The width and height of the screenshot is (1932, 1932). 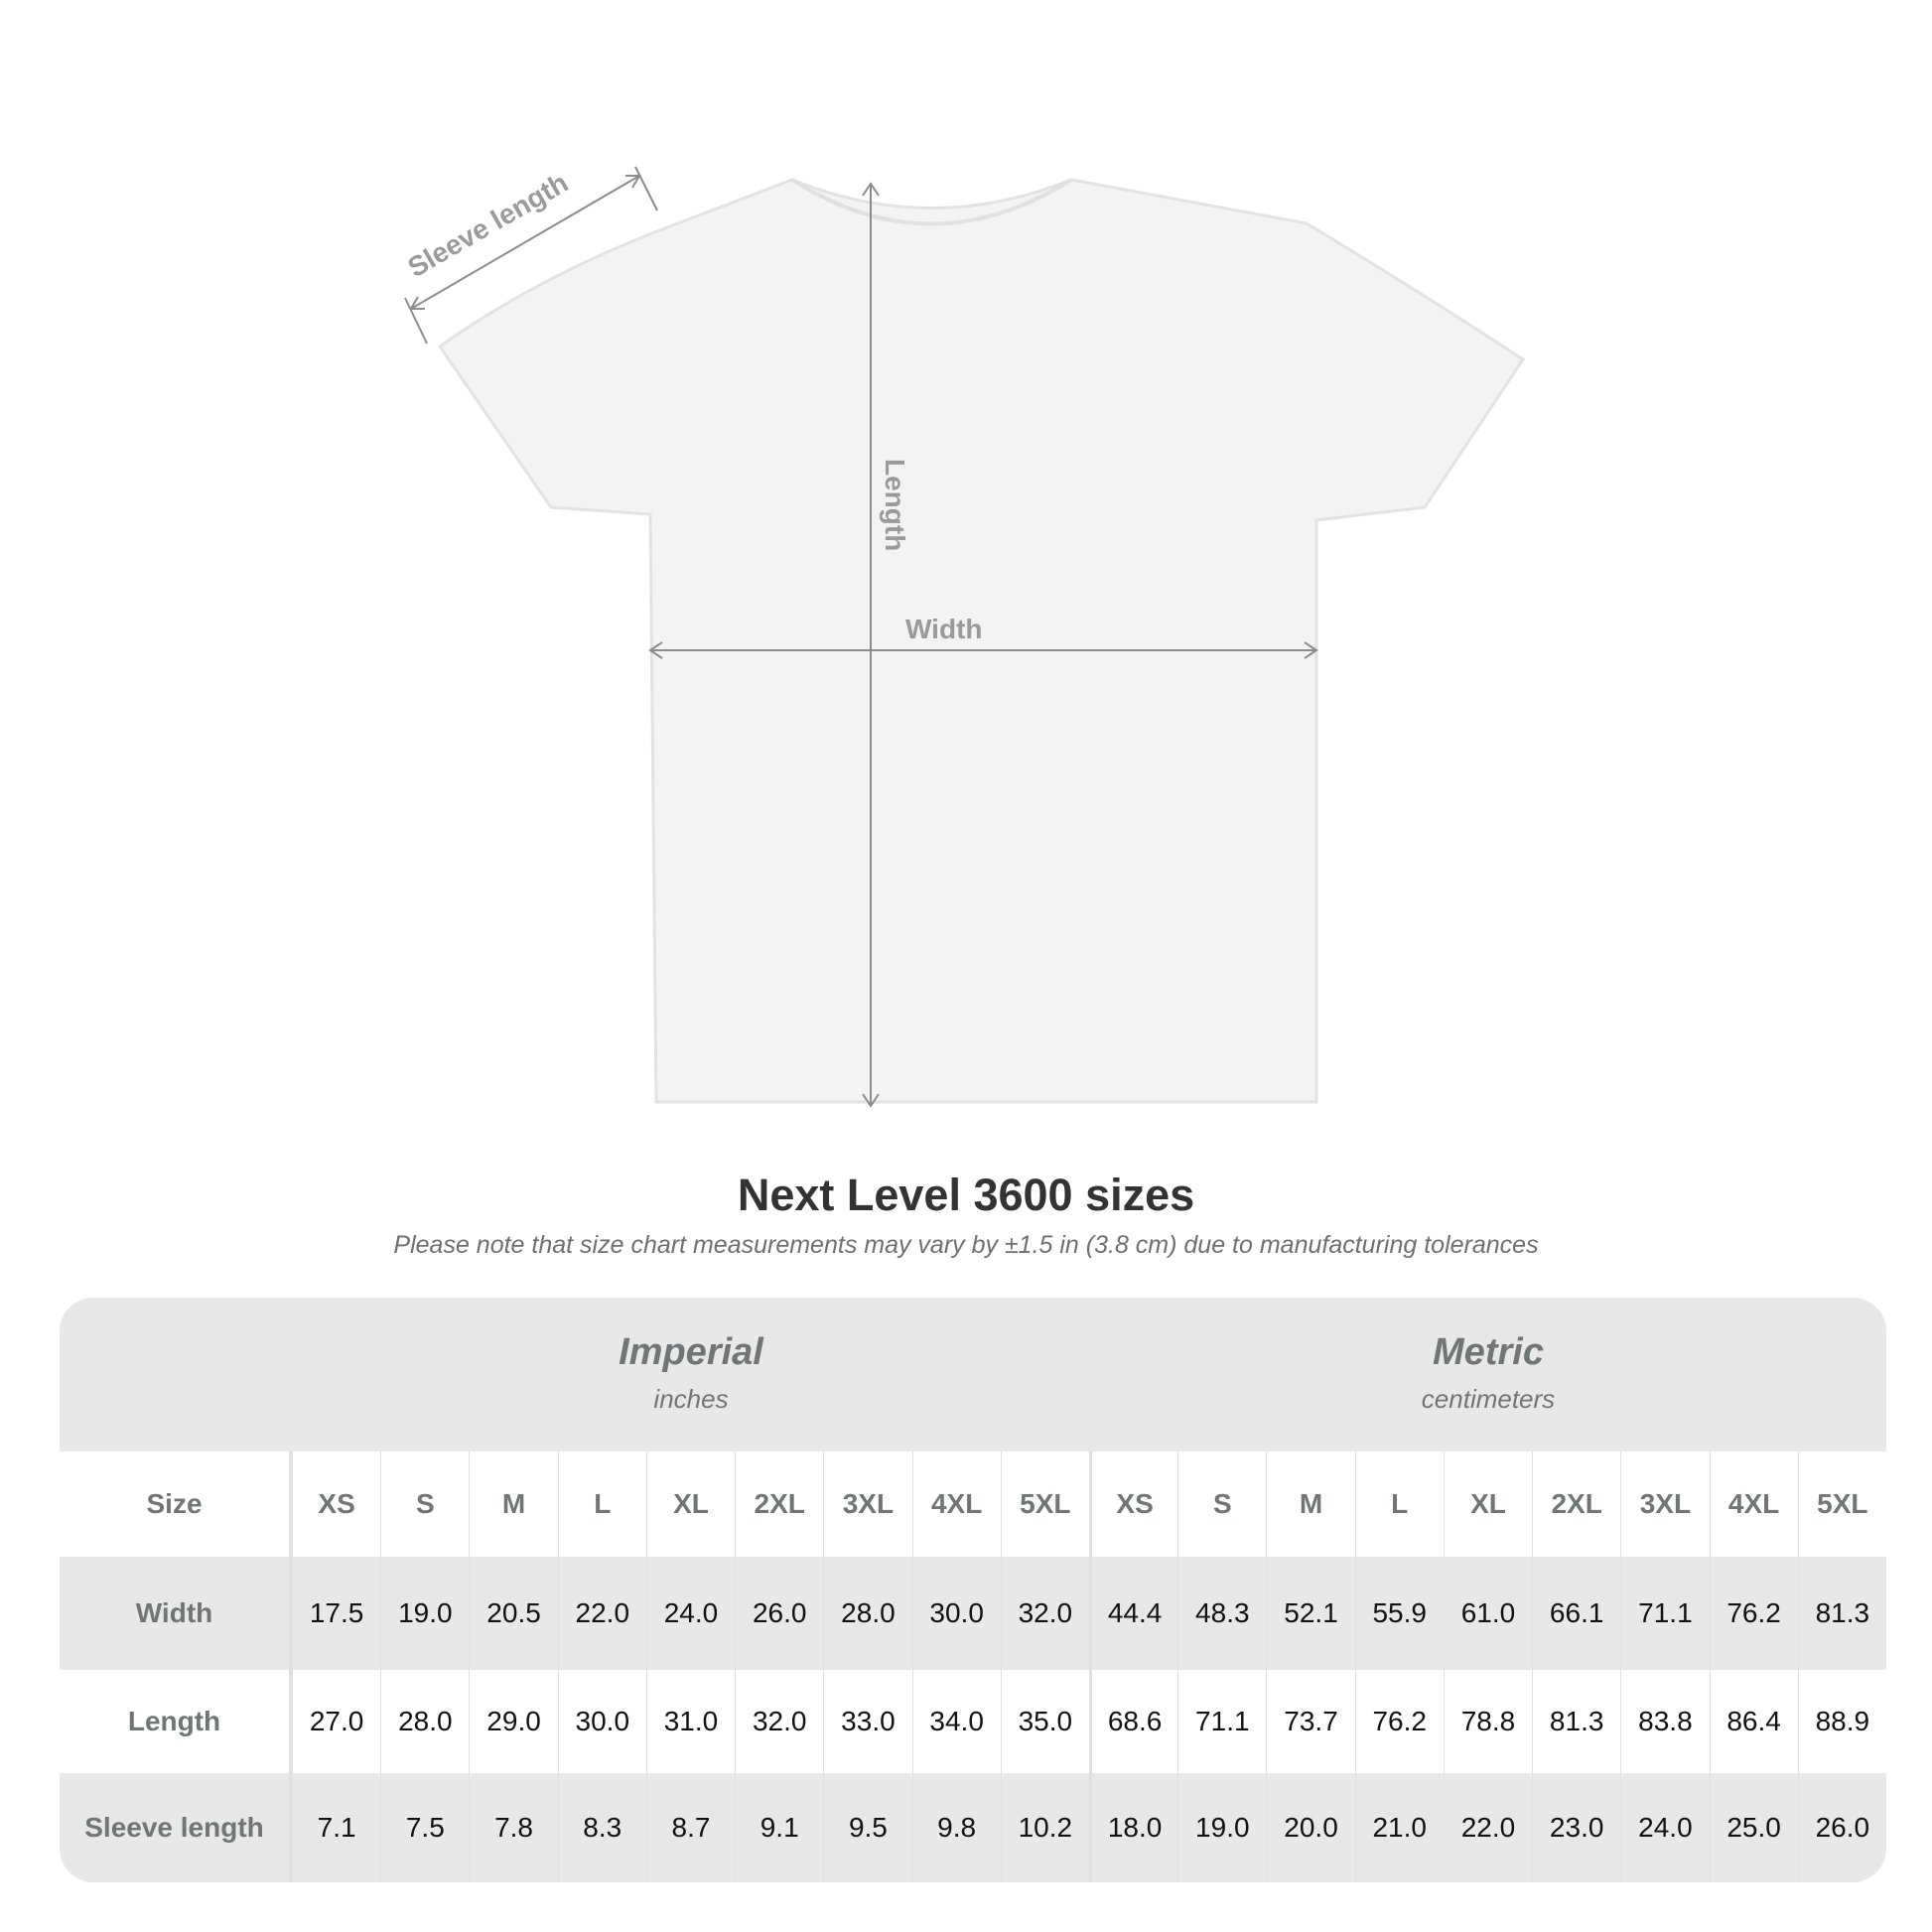 I want to click on imperial-title: Imperial, so click(x=691, y=1352).